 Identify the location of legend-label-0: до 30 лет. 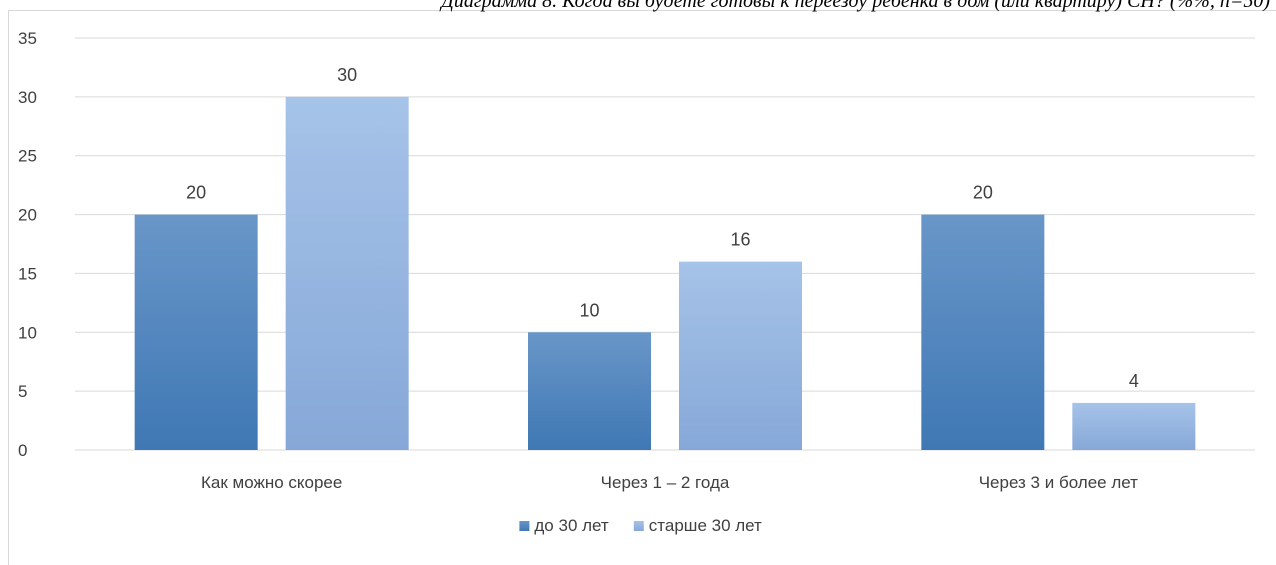
(571, 525).